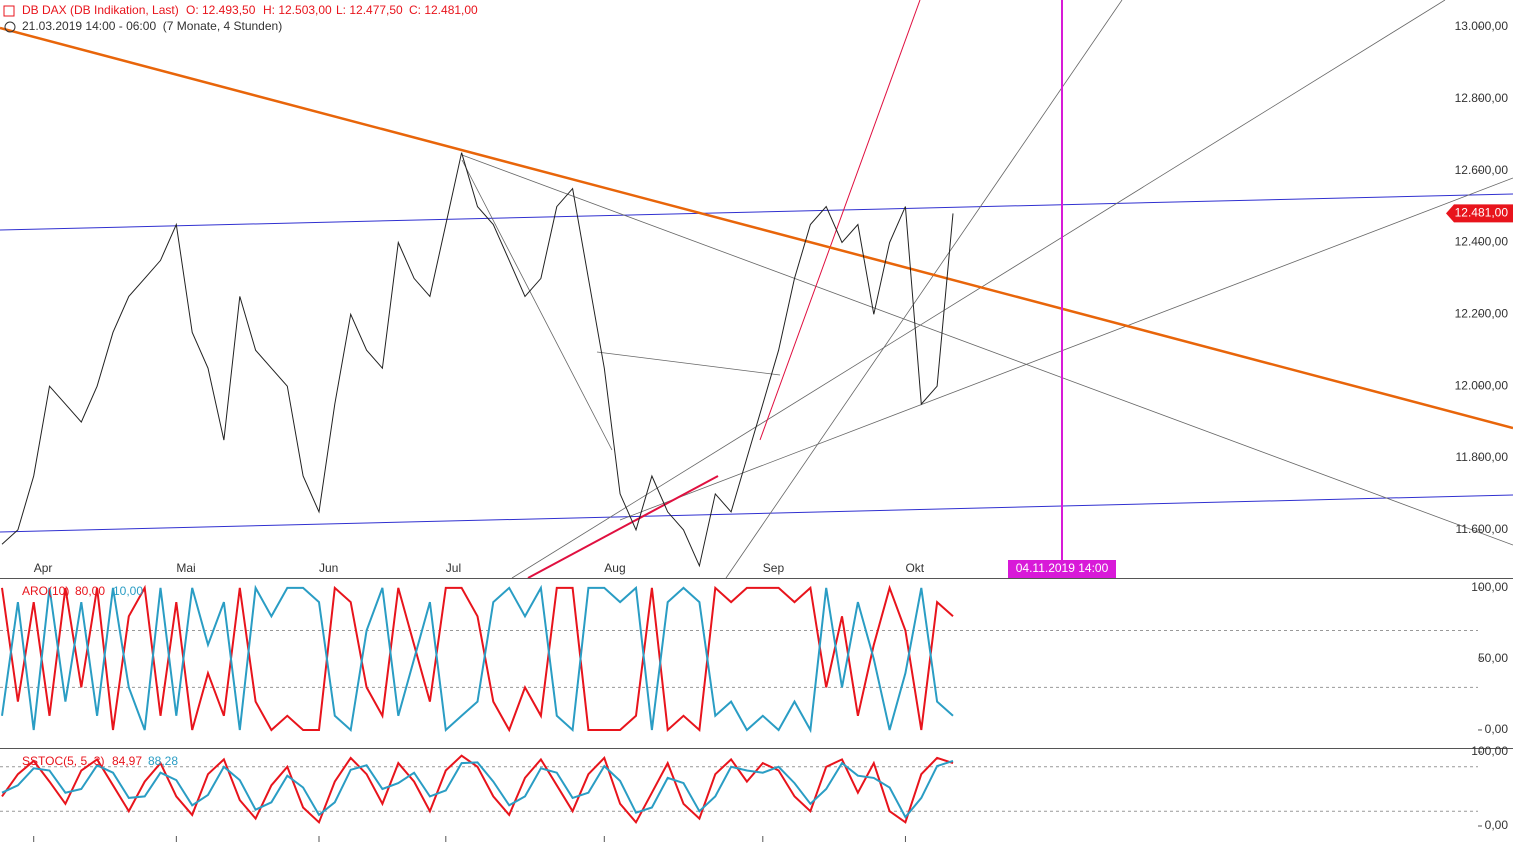  Describe the element at coordinates (221, 10) in the screenshot. I see `ohlc-open: O: 12.493,50` at that location.